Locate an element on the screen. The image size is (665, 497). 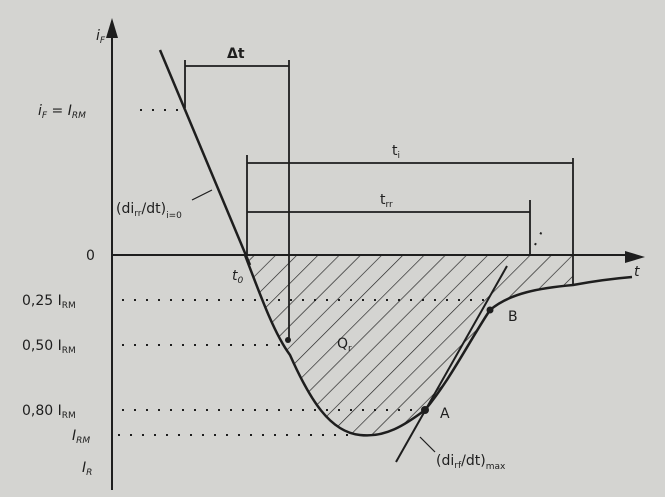
point-a-marker is located at coordinates (425, 410).